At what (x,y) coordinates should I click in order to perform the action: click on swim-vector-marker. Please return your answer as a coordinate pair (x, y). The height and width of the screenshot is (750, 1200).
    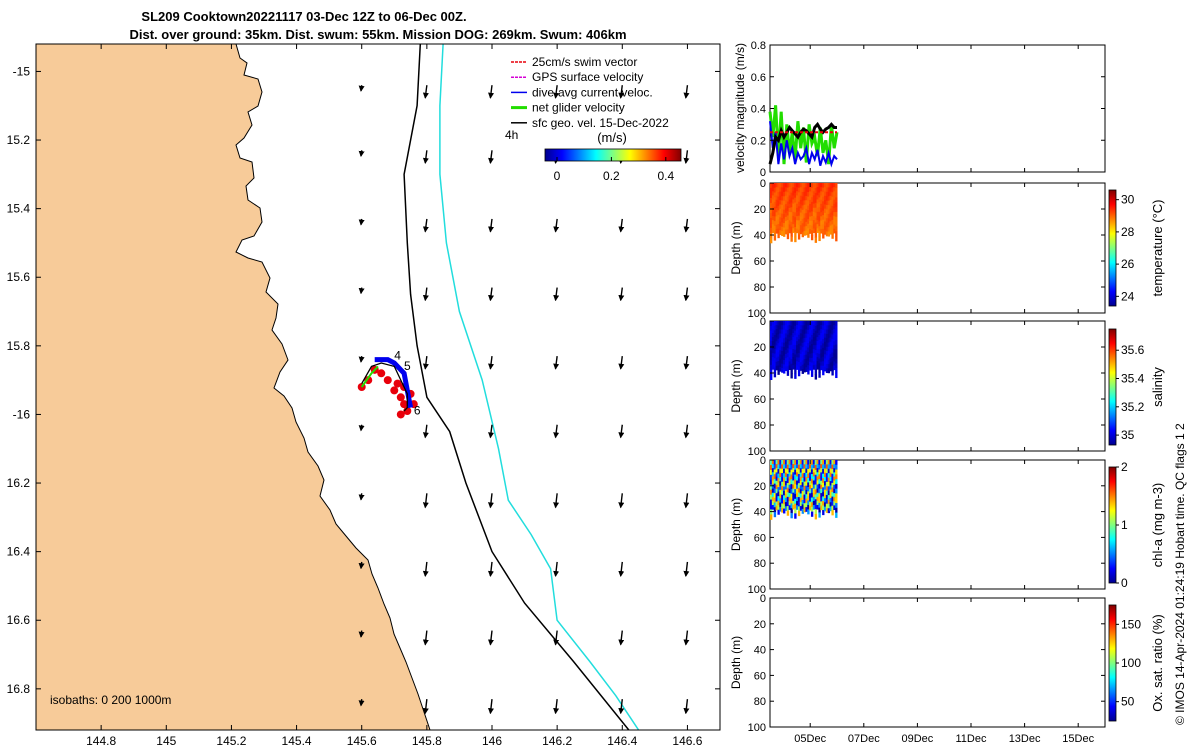
    Looking at the image, I should click on (394, 390).